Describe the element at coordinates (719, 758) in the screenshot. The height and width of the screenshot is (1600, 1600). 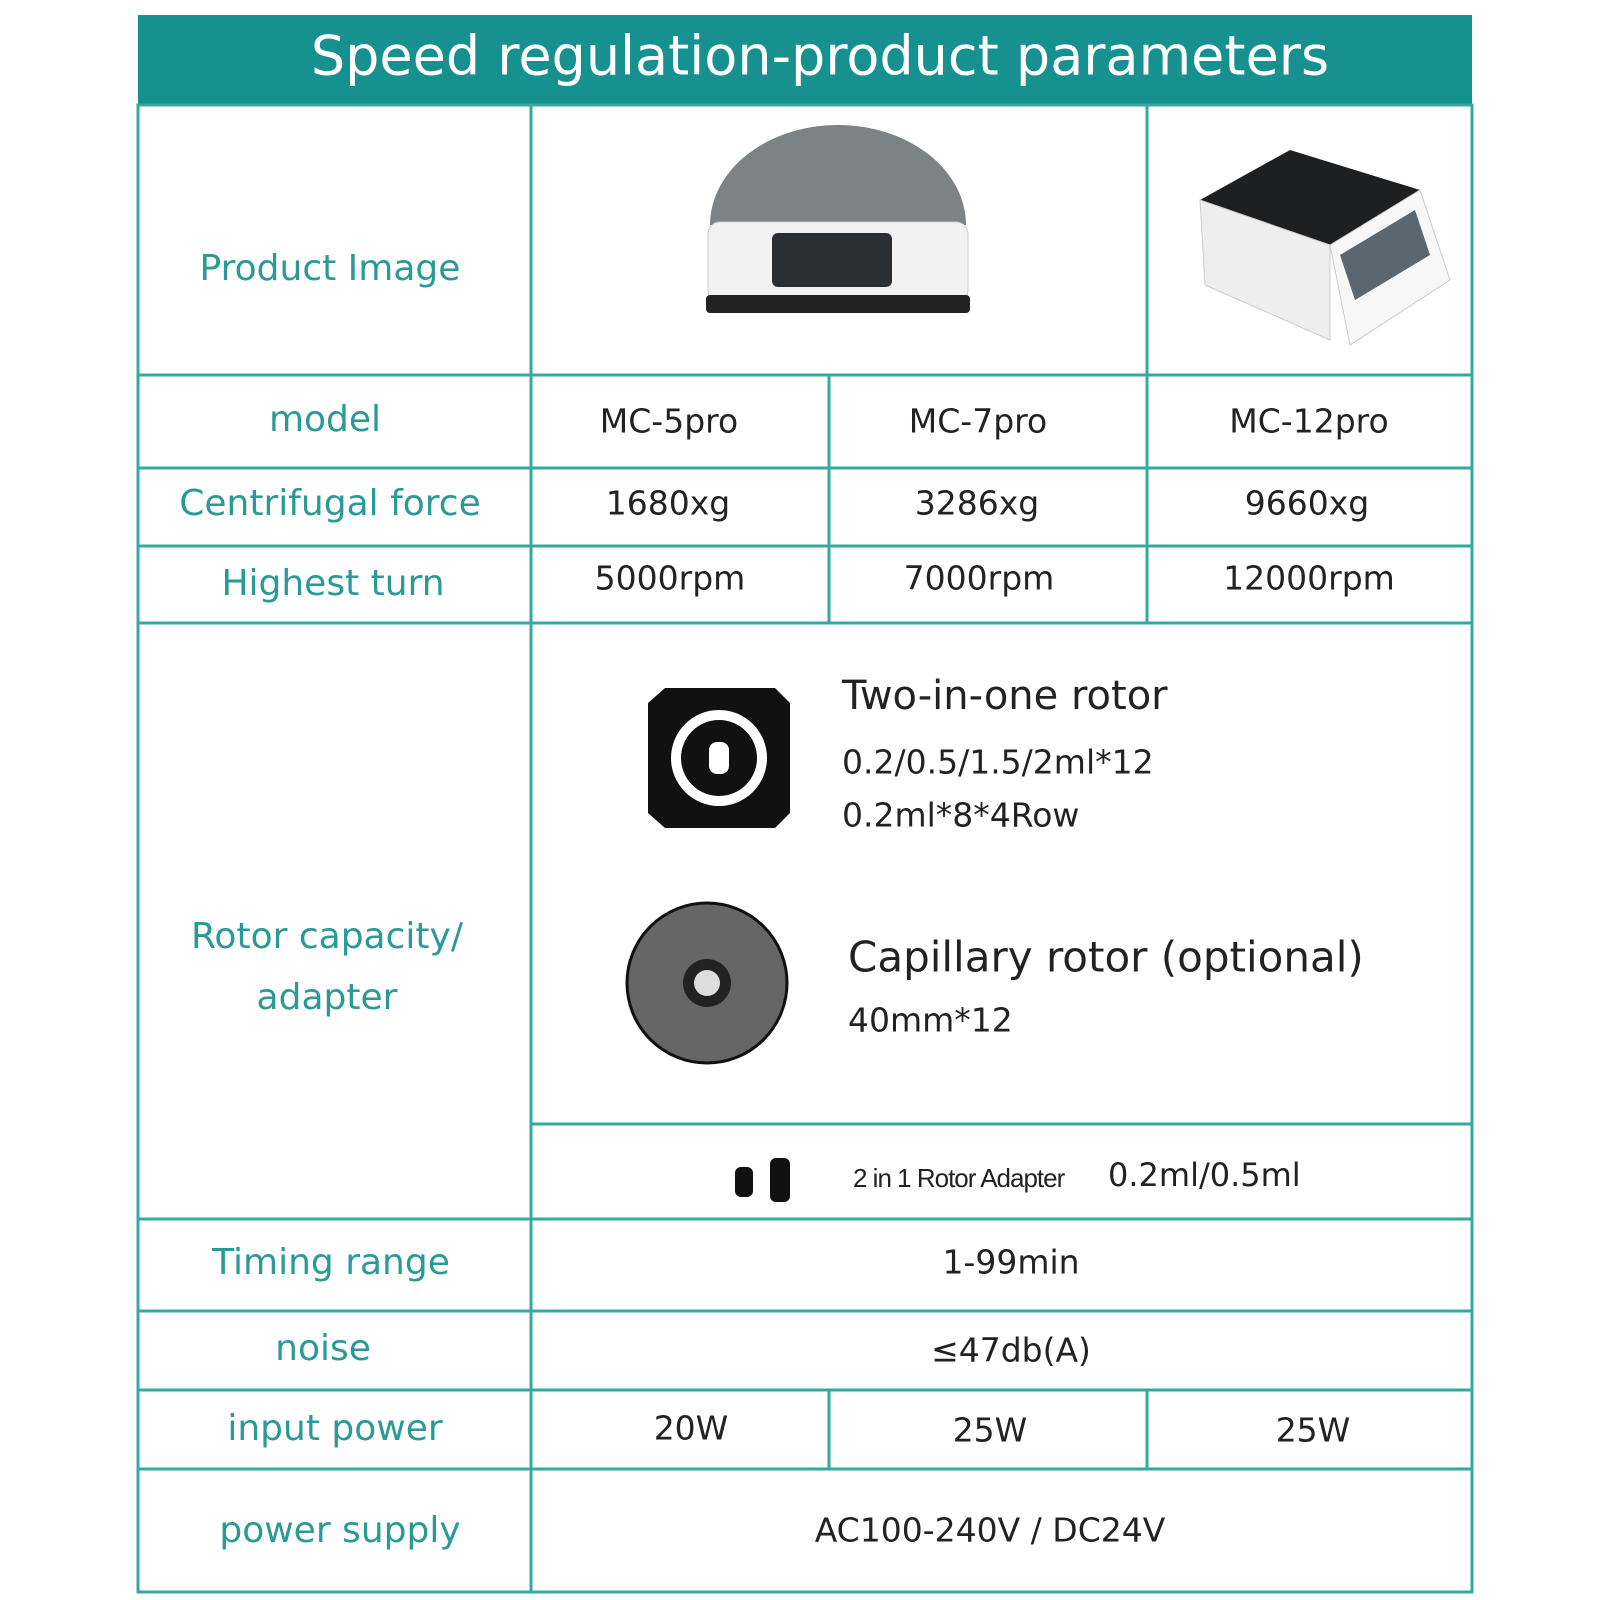
I see `rotor-image` at that location.